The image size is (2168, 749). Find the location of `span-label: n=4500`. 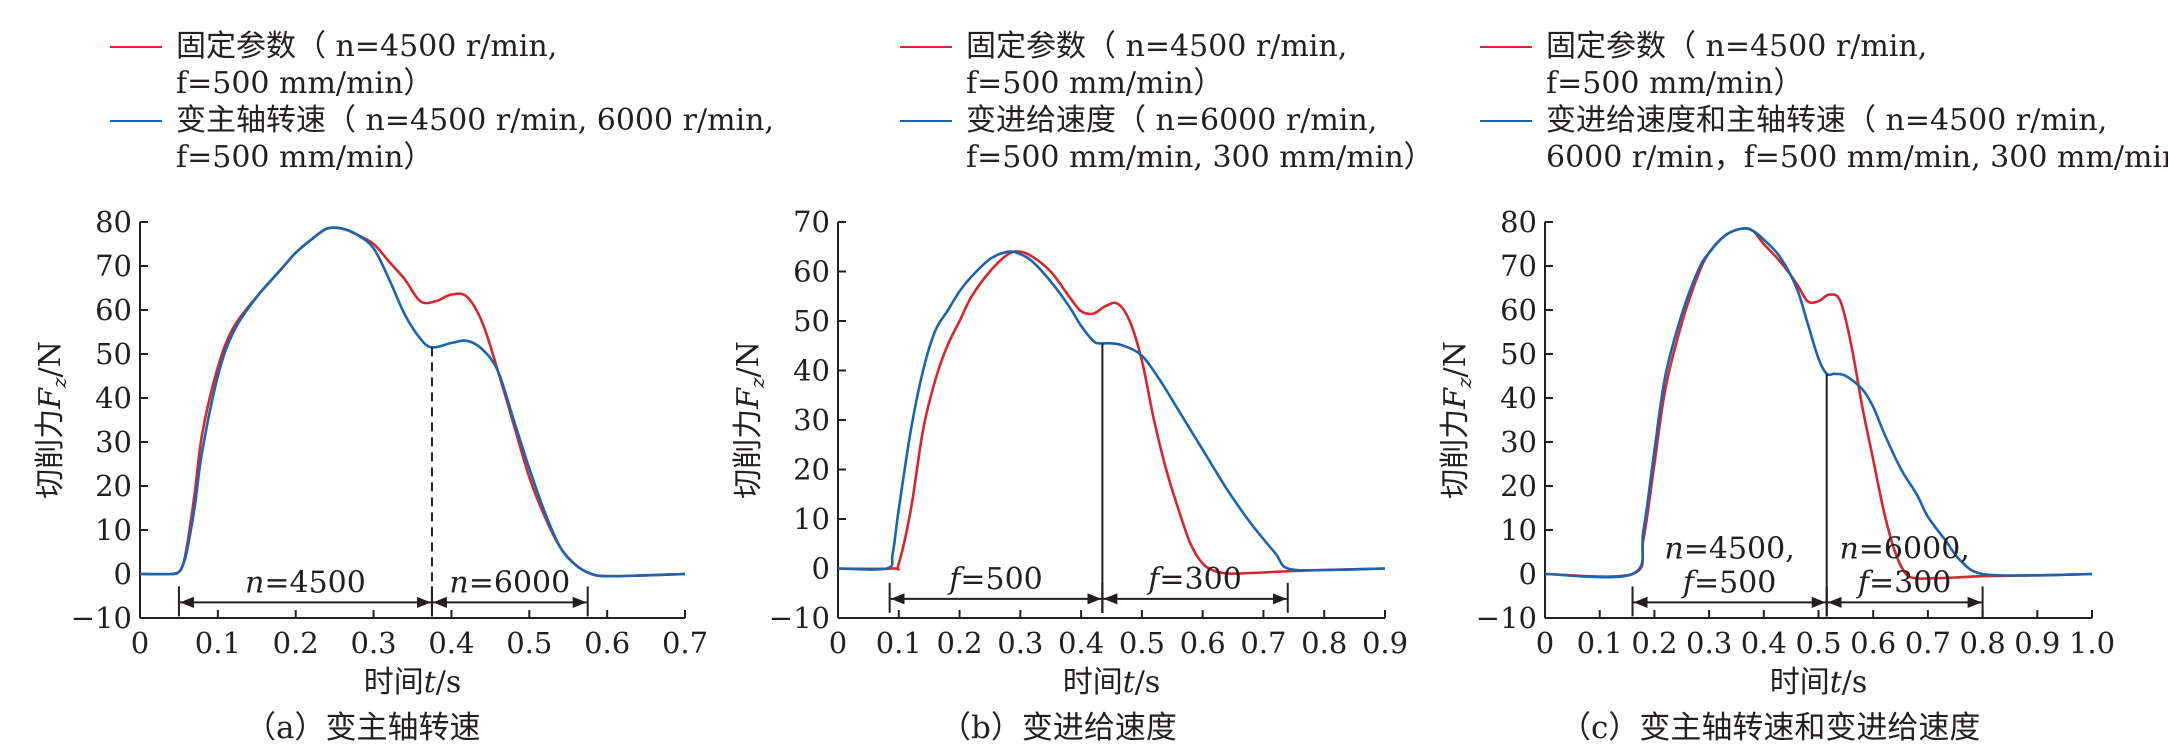

span-label: n=4500 is located at coordinates (305, 582).